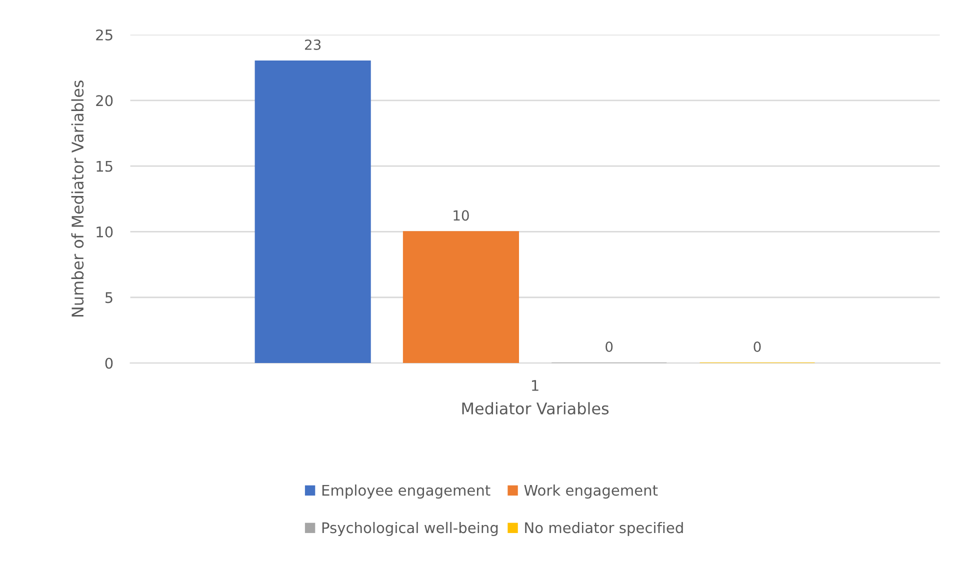 This screenshot has height=579, width=958. Describe the element at coordinates (535, 385) in the screenshot. I see `x-tick-label: 1` at that location.